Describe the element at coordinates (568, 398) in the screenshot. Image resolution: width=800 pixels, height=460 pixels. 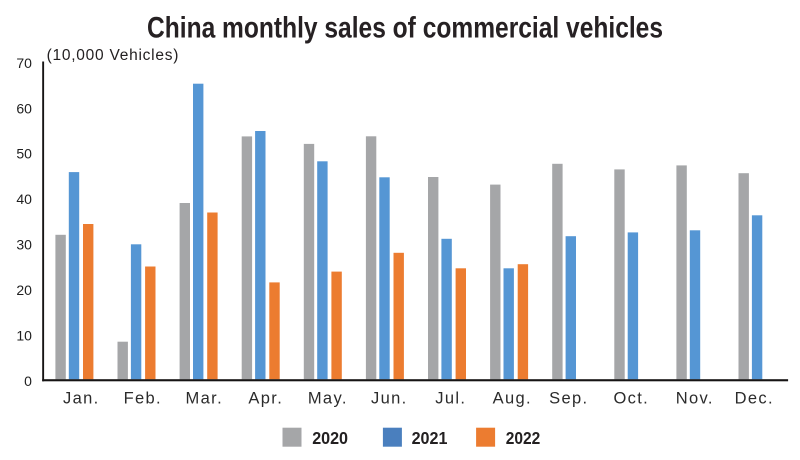
I see `svg-text: Sep.` at that location.